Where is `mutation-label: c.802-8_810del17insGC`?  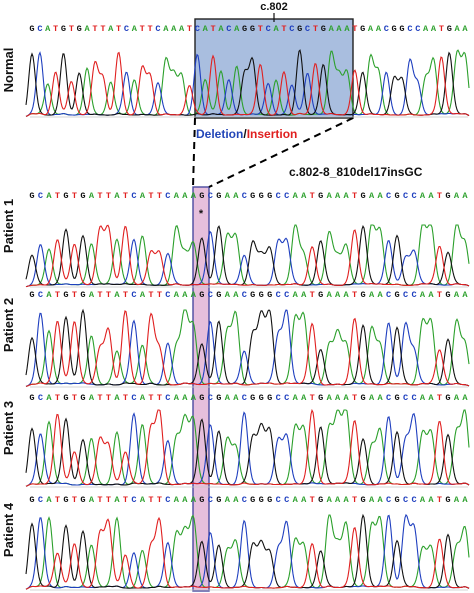 mutation-label: c.802-8_810del17insGC is located at coordinates (356, 172).